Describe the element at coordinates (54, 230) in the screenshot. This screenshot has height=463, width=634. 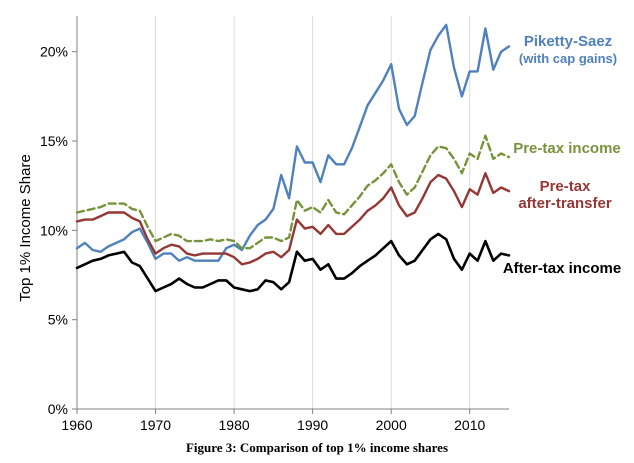
I see `y-tick-label: 10%` at that location.